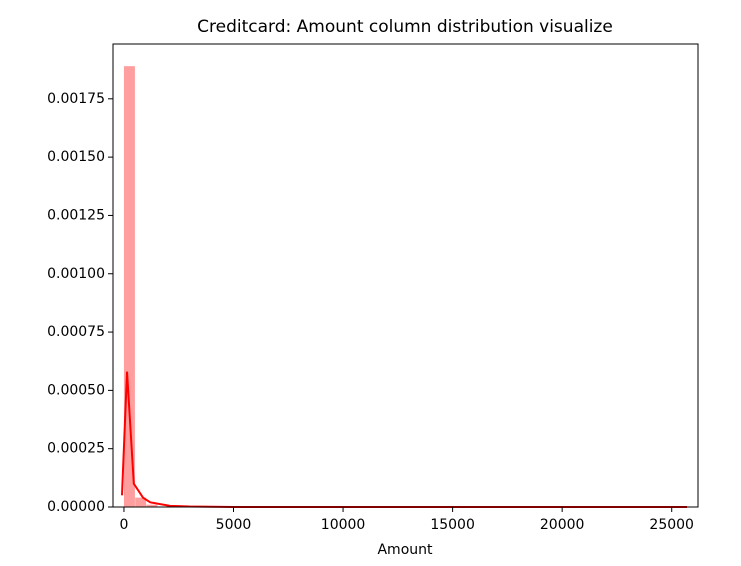  Describe the element at coordinates (234, 525) in the screenshot. I see `x-tick-label: 5000` at that location.